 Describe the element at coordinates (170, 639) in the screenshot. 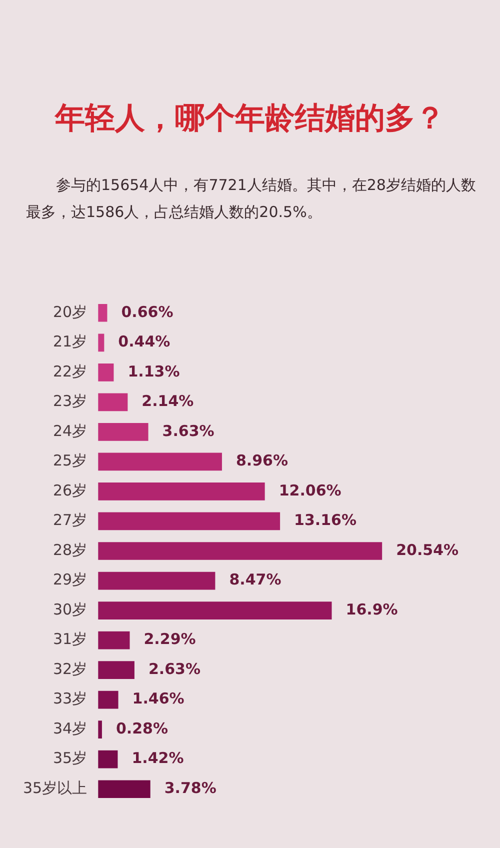

I see `data-label: 2.29%` at that location.